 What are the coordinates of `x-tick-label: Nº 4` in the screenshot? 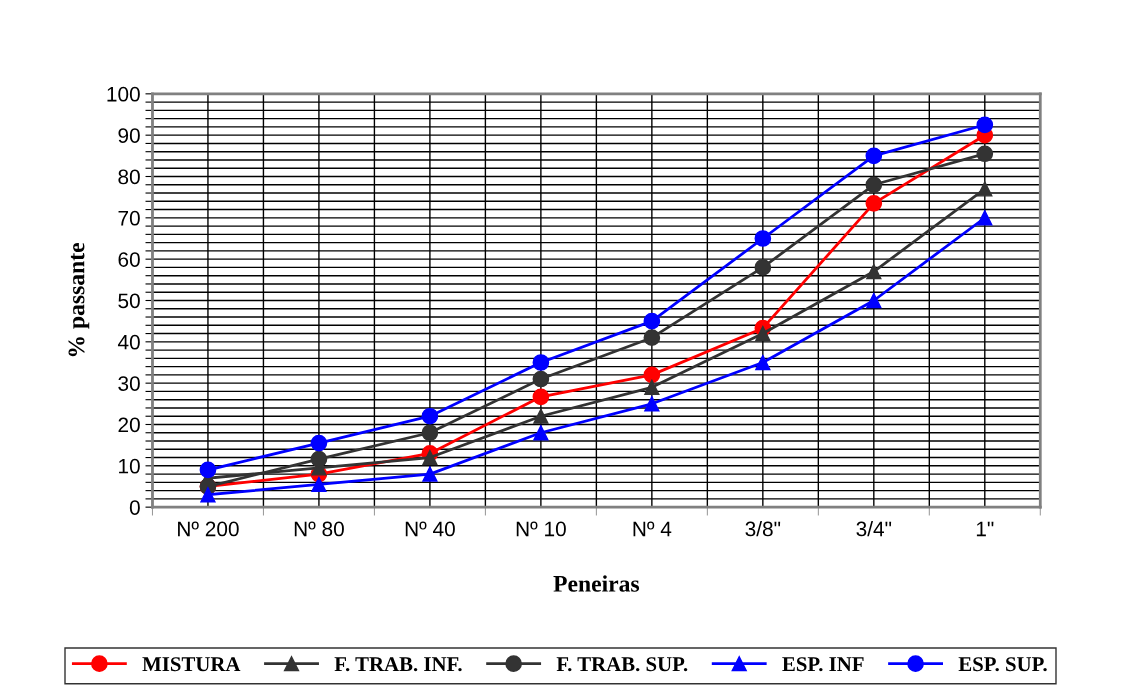 It's located at (652, 529).